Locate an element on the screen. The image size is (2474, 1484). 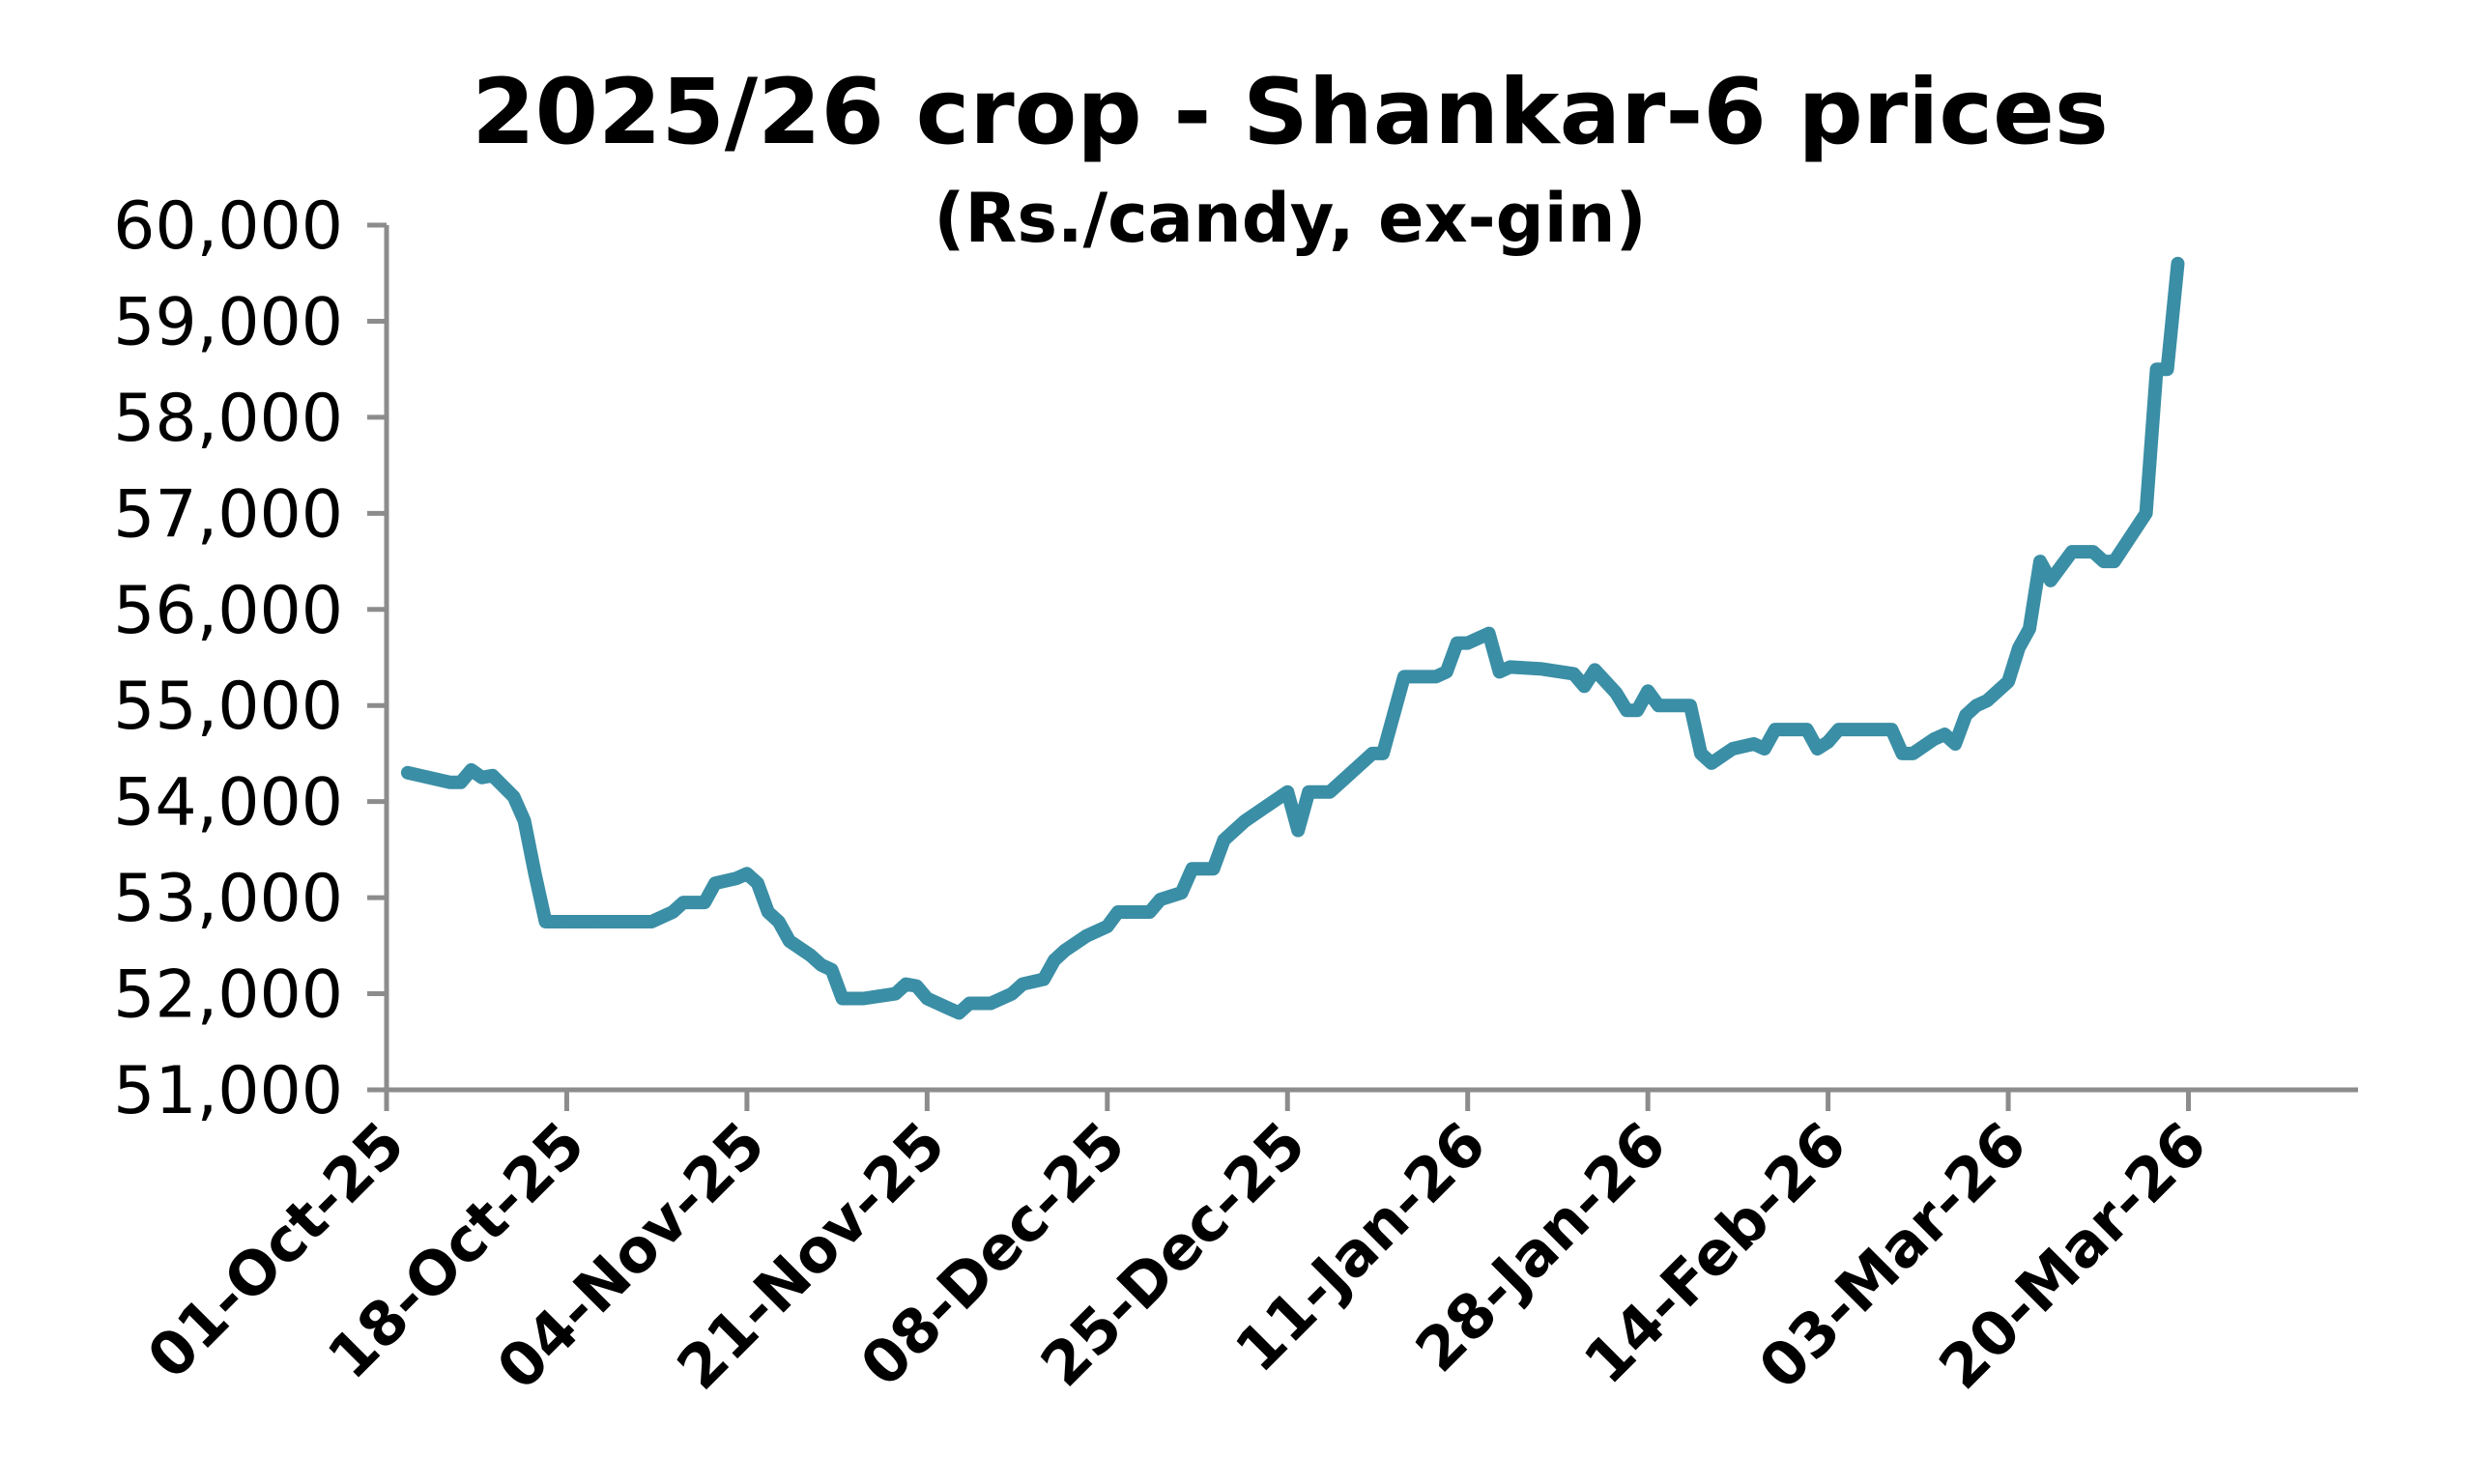
y-tick-label: 51,000 is located at coordinates (228, 1091).